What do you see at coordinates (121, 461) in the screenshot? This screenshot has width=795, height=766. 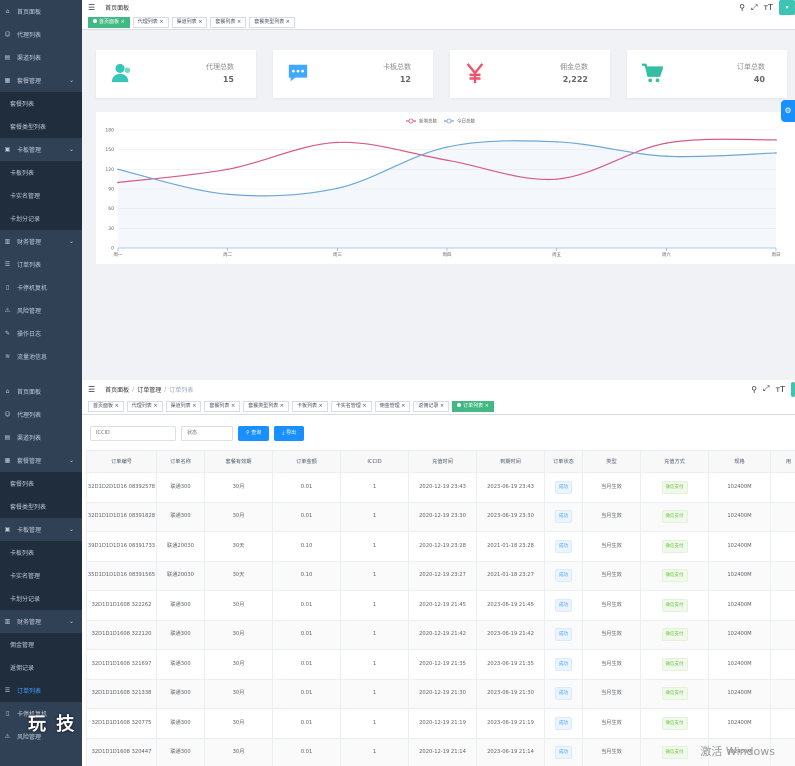 I see `column-header: 订单编号` at bounding box center [121, 461].